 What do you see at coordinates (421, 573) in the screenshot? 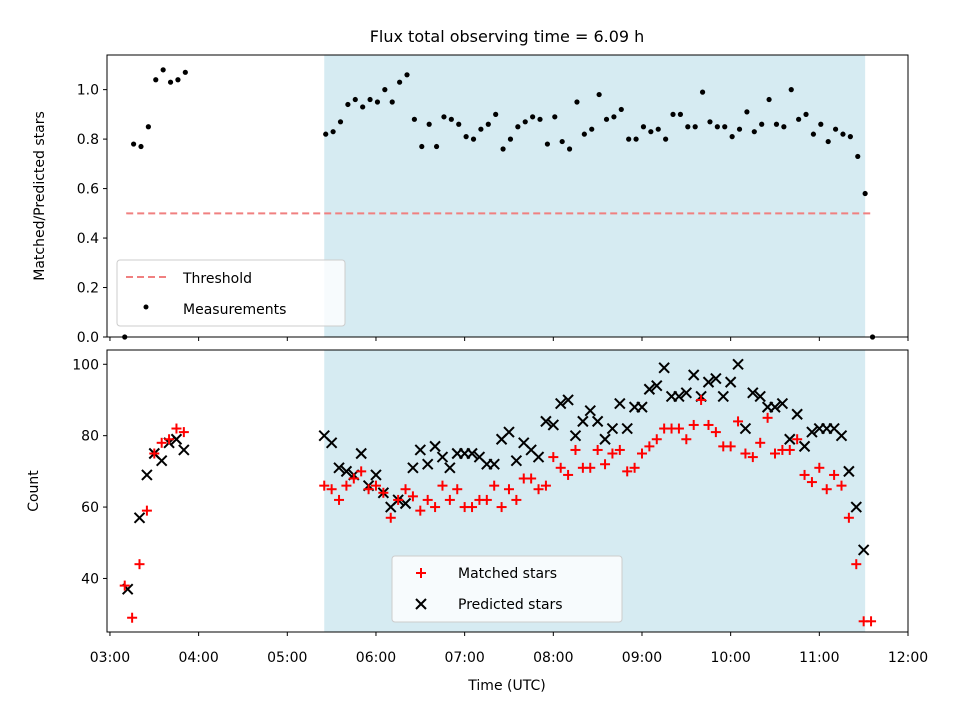
I see `legend-matched-marker` at bounding box center [421, 573].